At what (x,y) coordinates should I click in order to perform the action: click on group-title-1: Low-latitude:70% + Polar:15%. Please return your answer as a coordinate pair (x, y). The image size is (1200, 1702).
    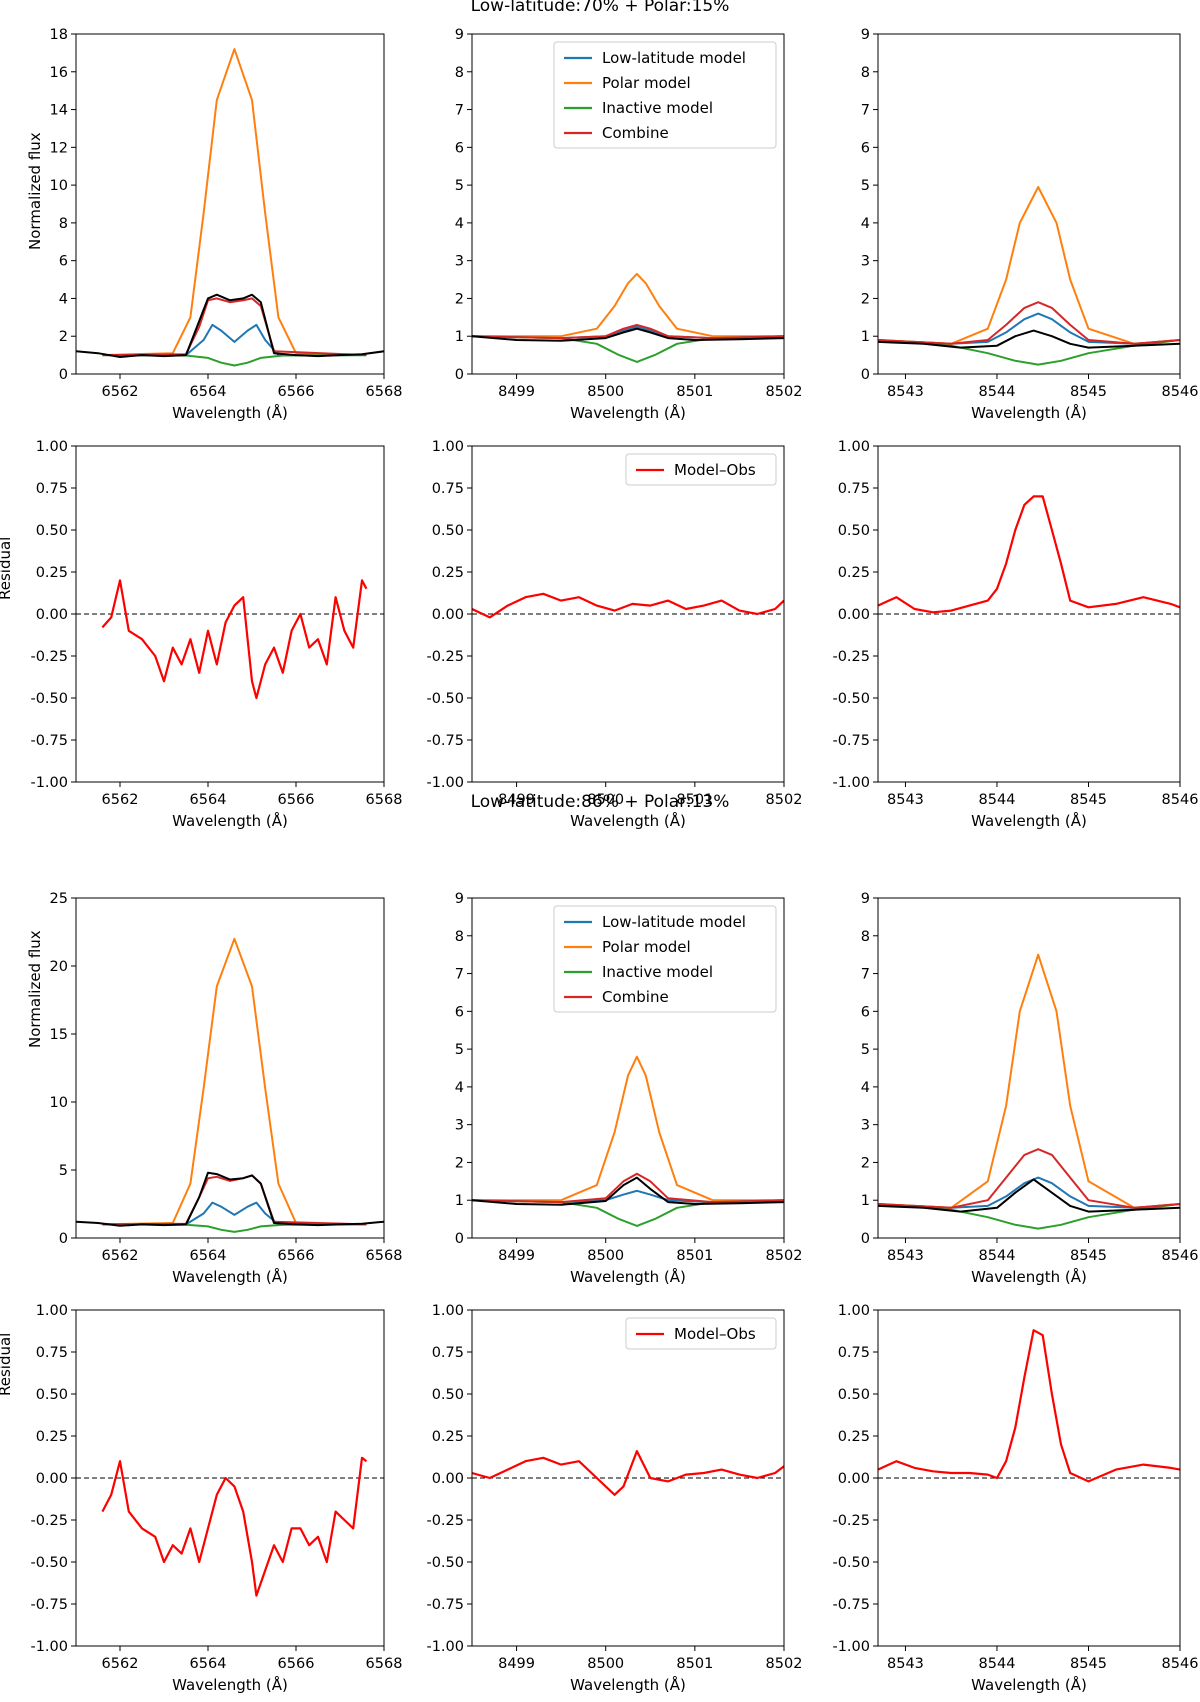
    Looking at the image, I should click on (600, 8).